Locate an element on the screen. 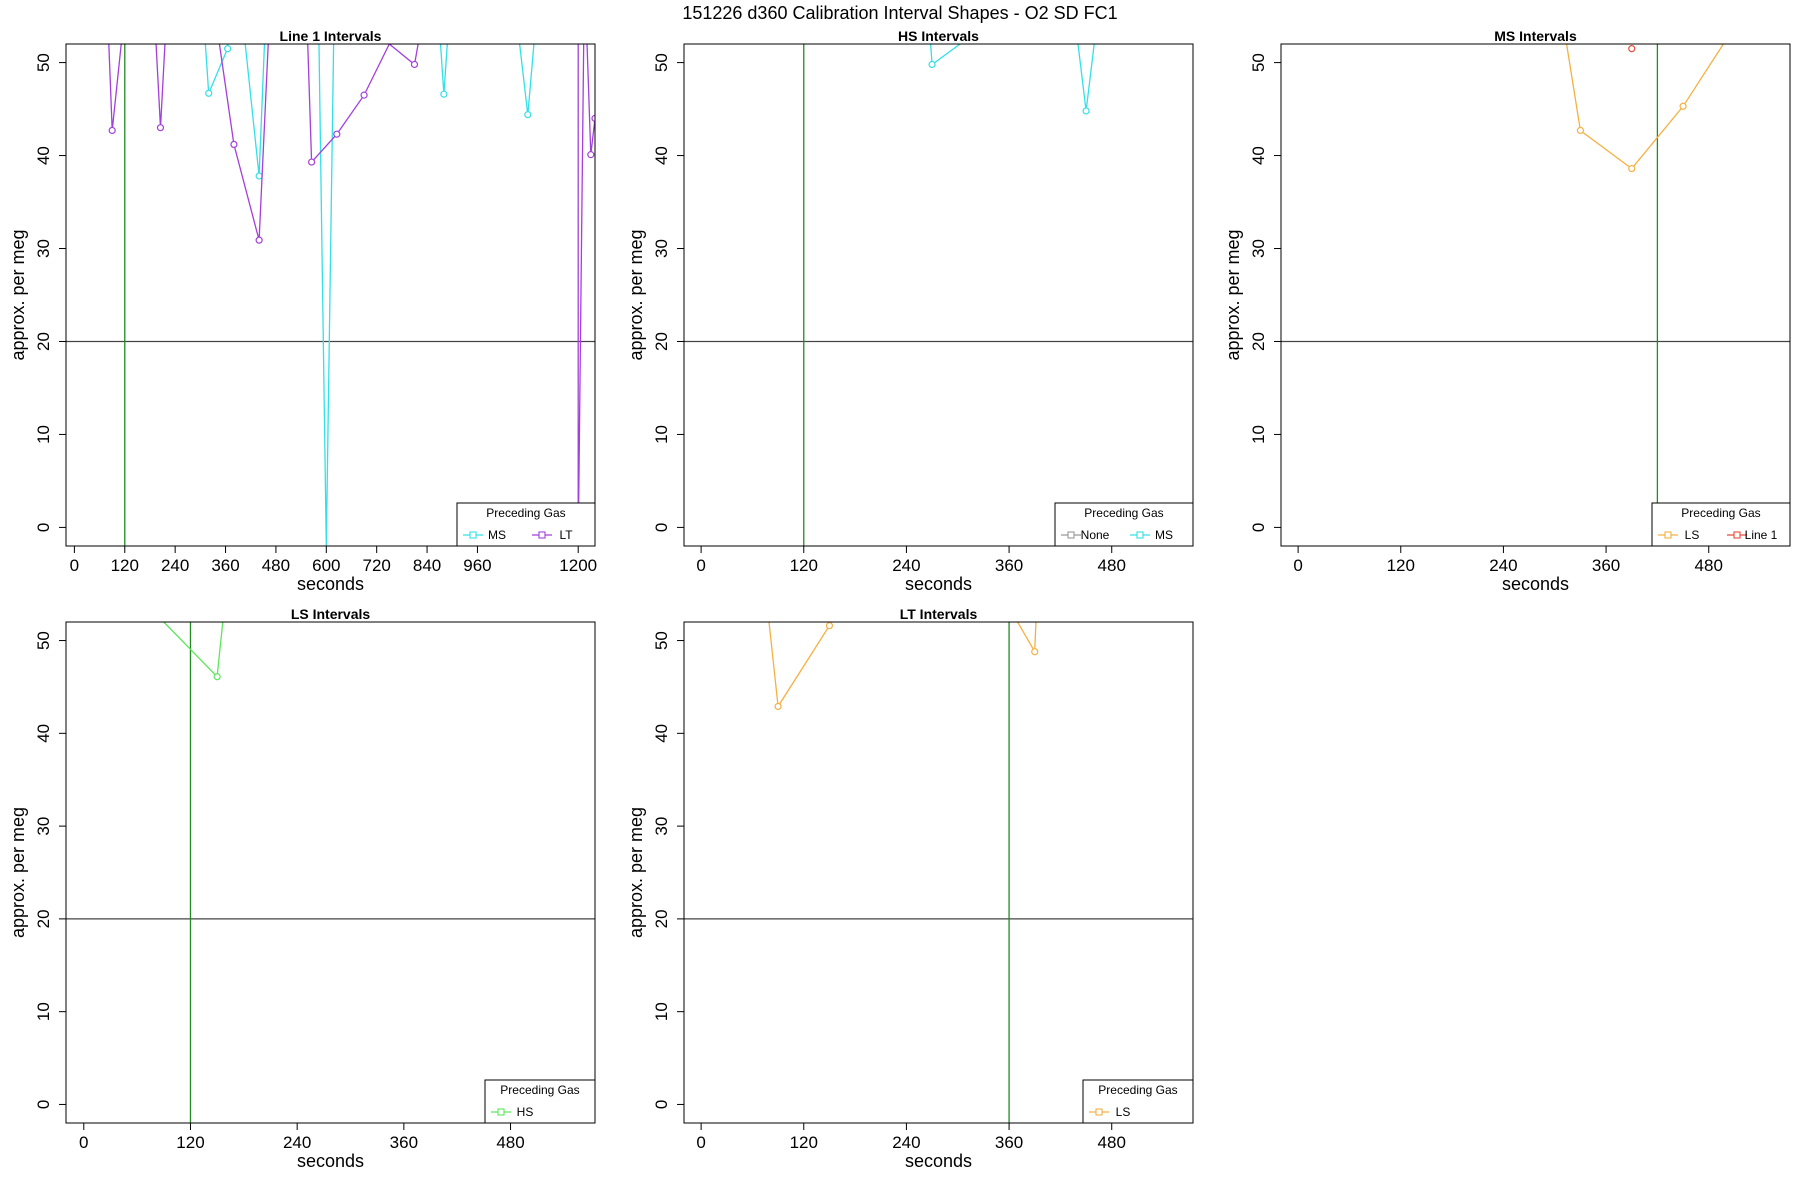 Image resolution: width=1800 pixels, height=1200 pixels. x-tick-label: 0 is located at coordinates (700, 565).